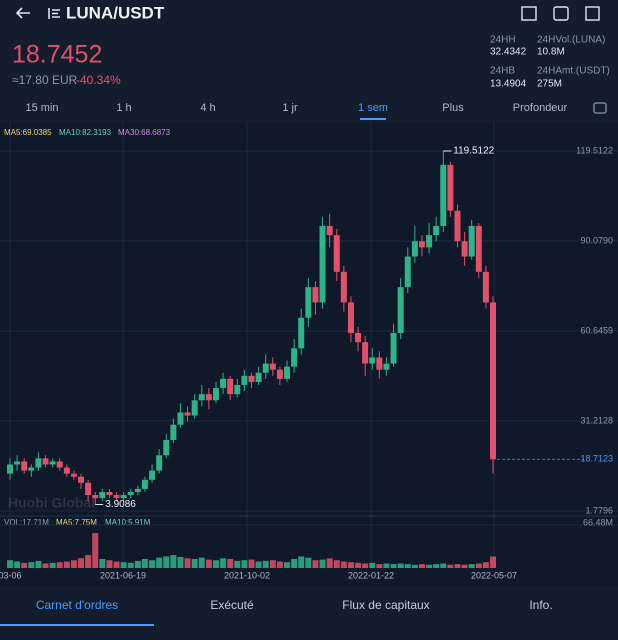  Describe the element at coordinates (599, 510) in the screenshot. I see `y-tick-label: 1.7796` at that location.